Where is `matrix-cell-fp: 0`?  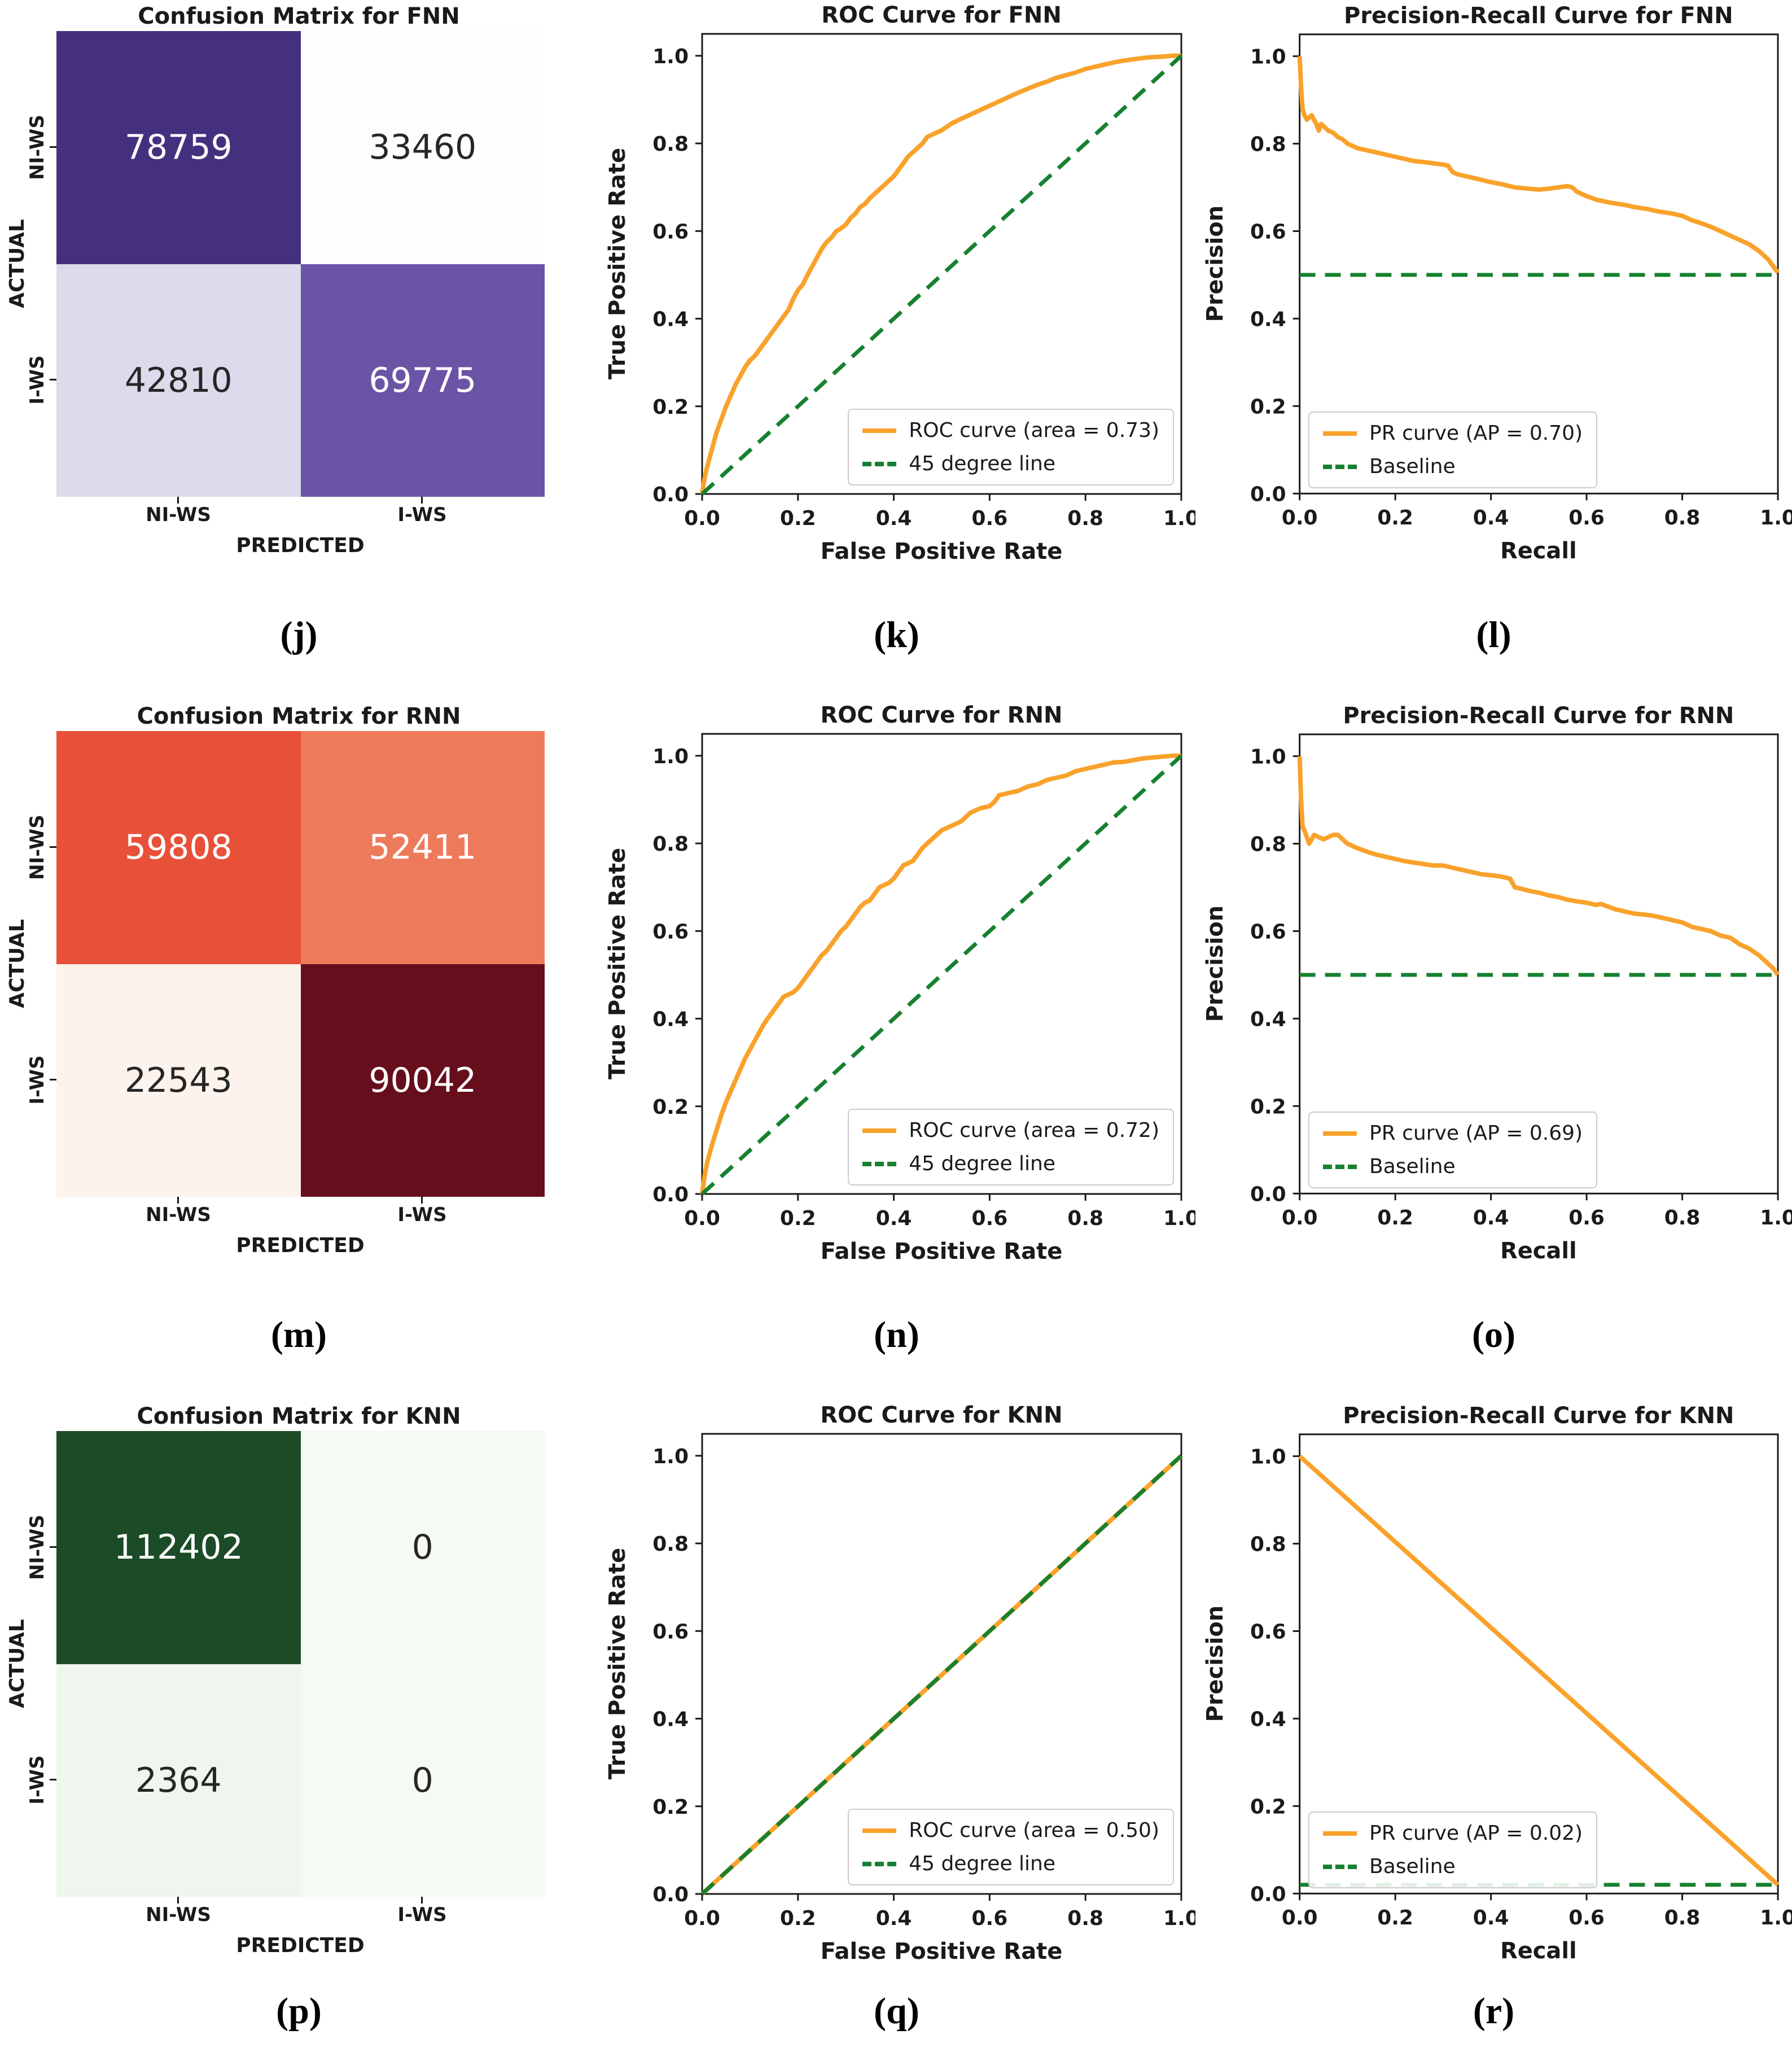 matrix-cell-fp: 0 is located at coordinates (422, 1548).